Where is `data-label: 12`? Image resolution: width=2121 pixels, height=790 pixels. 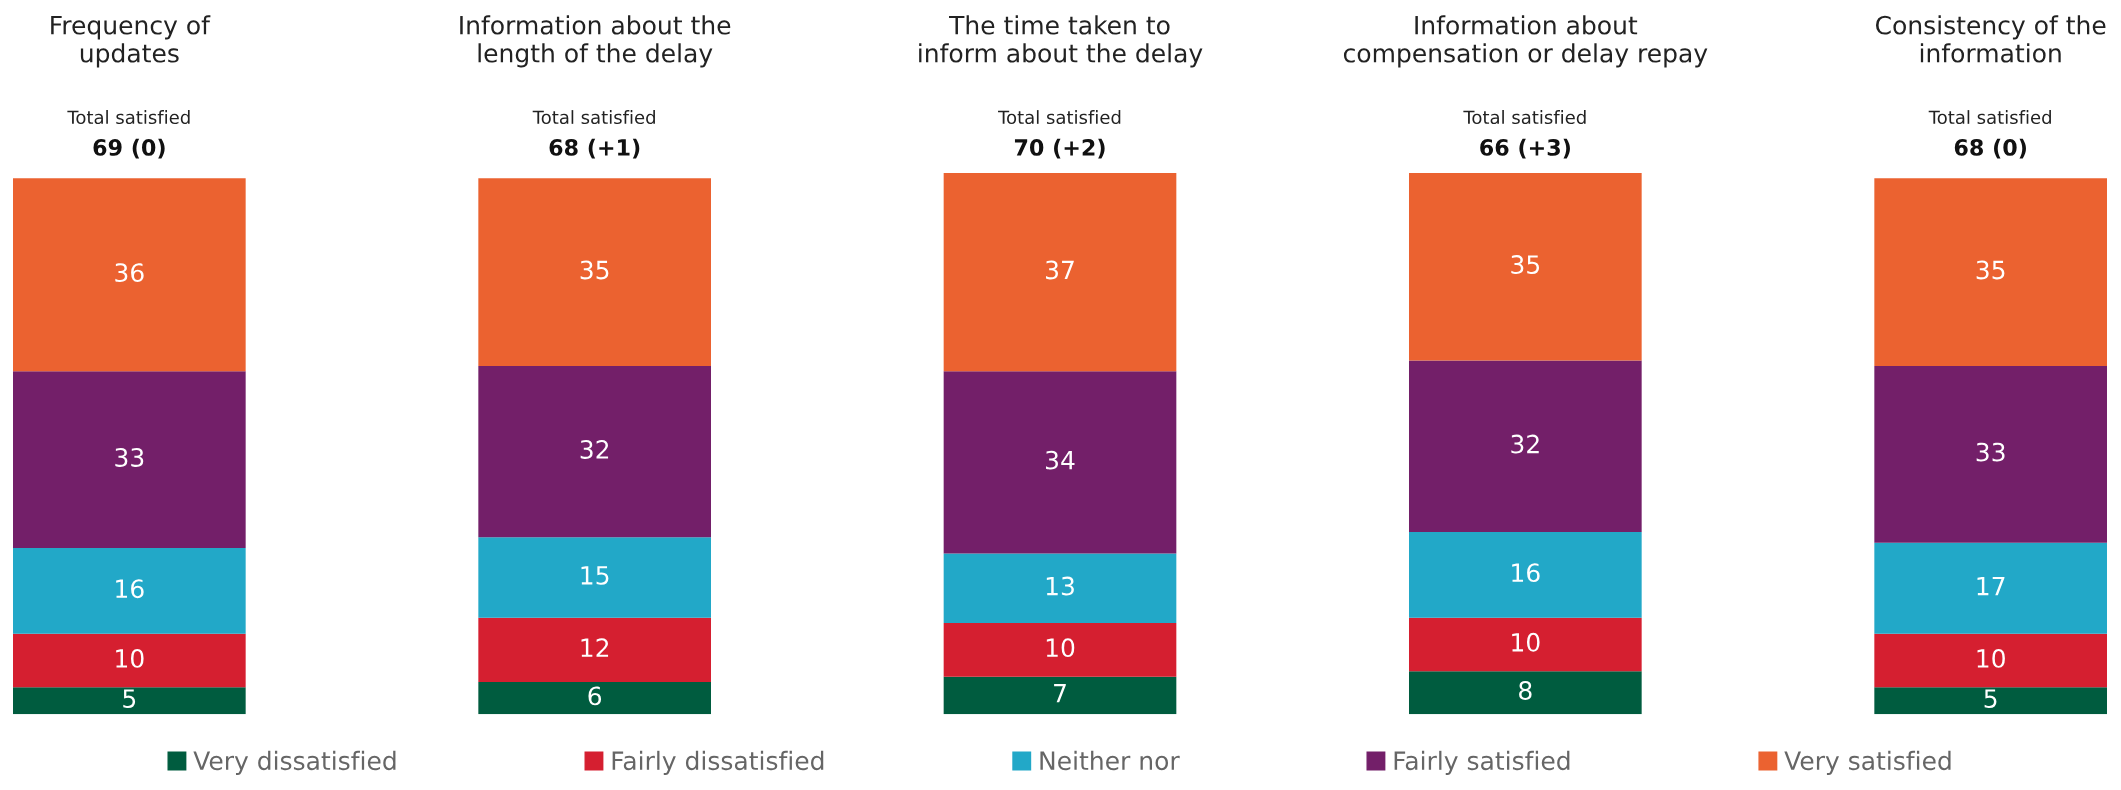
data-label: 12 is located at coordinates (595, 647).